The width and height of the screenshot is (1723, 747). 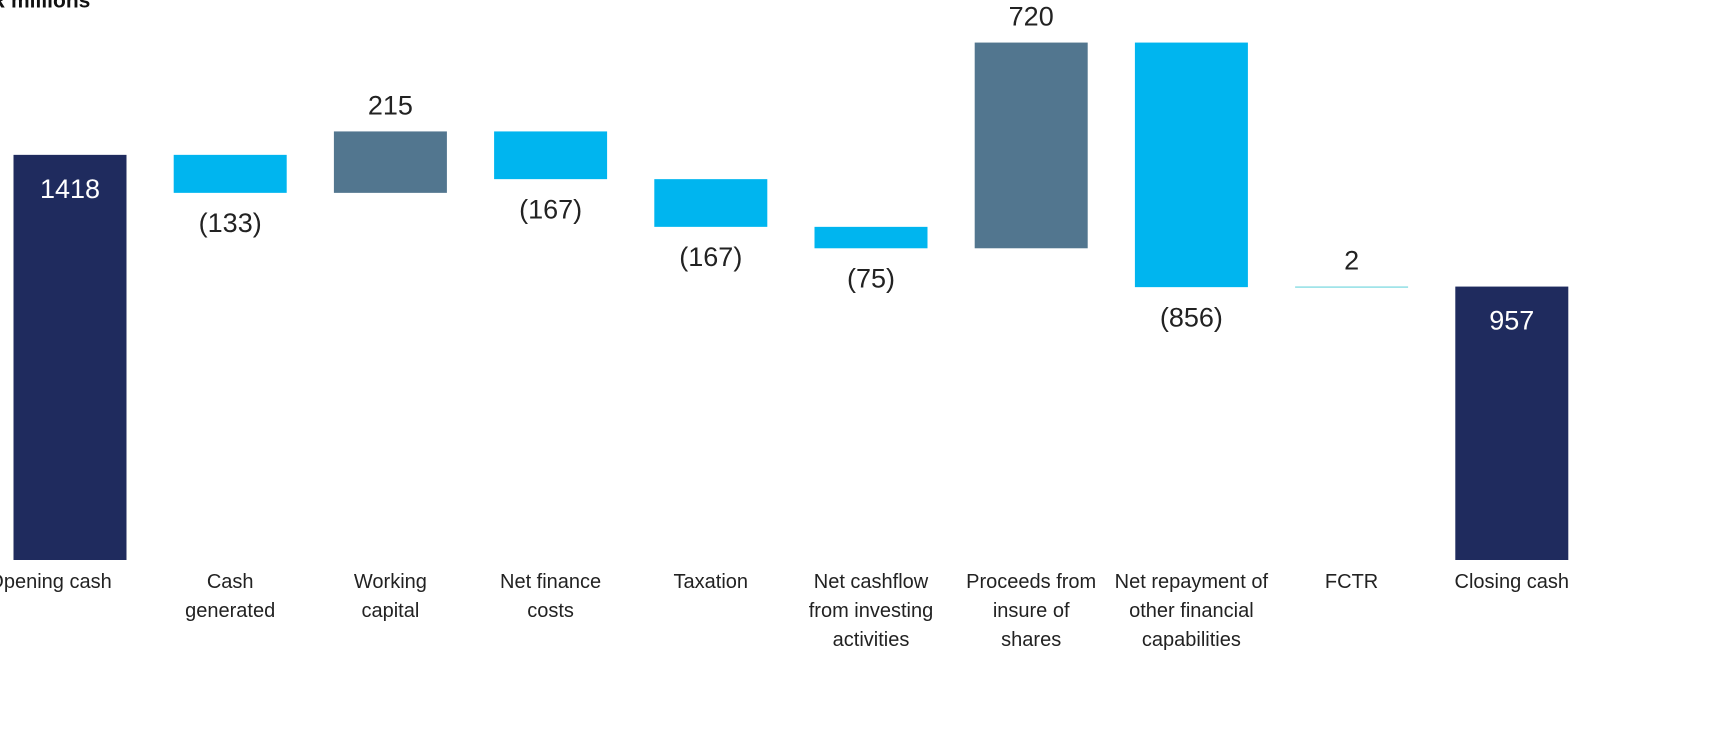 What do you see at coordinates (230, 223) in the screenshot?
I see `value-label: (133)` at bounding box center [230, 223].